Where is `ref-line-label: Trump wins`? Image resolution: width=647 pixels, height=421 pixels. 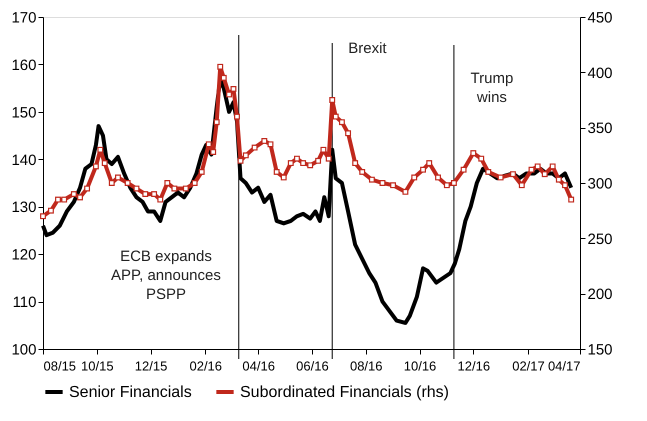 ref-line-label: Trump wins is located at coordinates (492, 88).